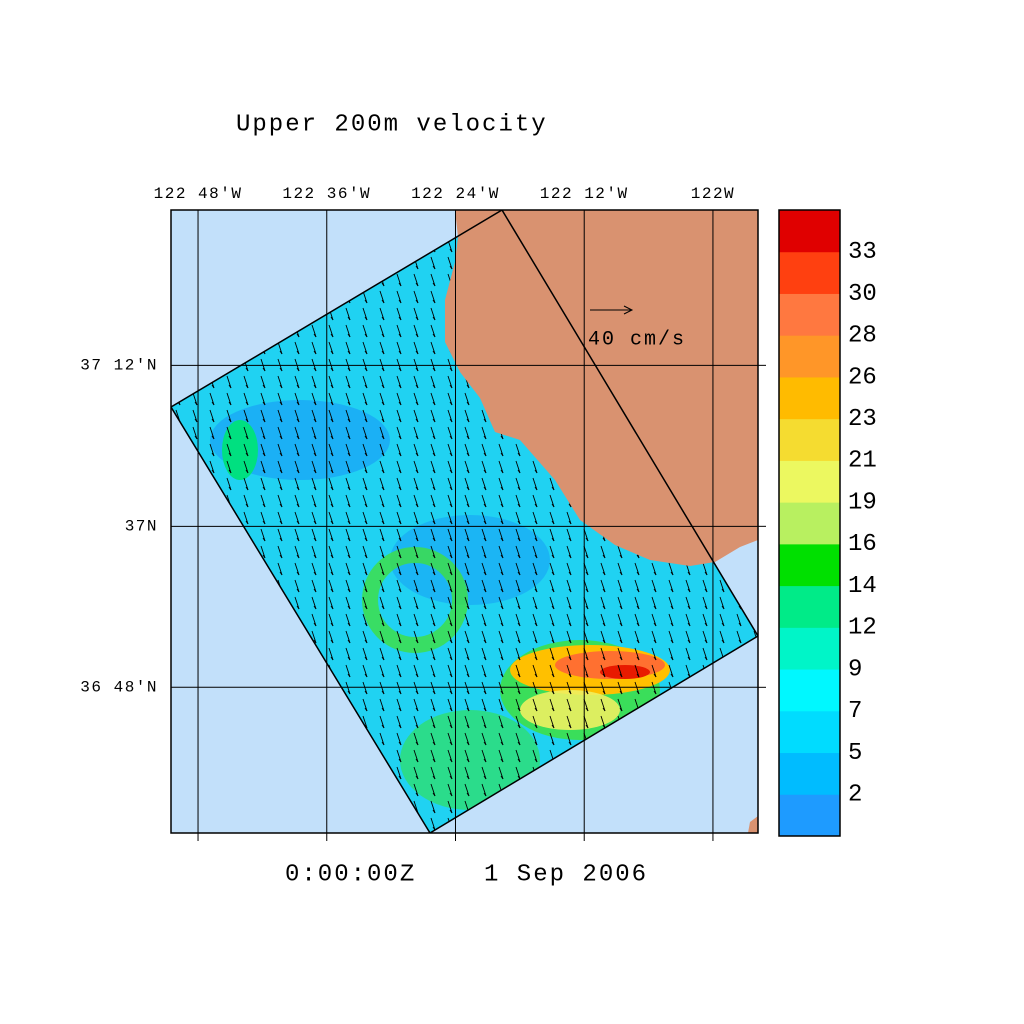 The height and width of the screenshot is (1024, 1024). What do you see at coordinates (862, 544) in the screenshot?
I see `colorbar-label: 16` at bounding box center [862, 544].